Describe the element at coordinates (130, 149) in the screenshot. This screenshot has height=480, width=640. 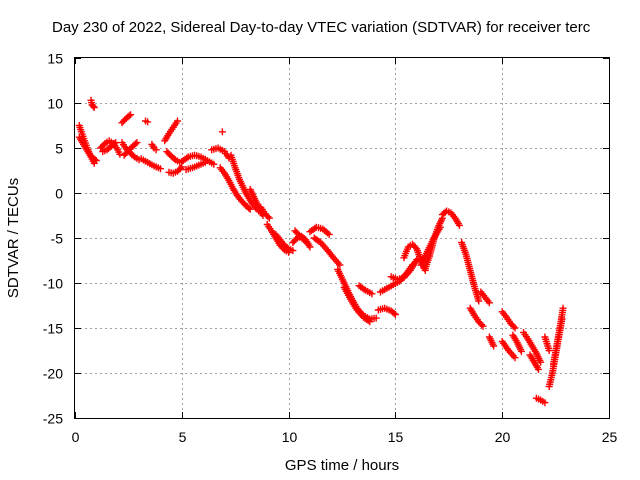
I see `series-arc-g` at that location.